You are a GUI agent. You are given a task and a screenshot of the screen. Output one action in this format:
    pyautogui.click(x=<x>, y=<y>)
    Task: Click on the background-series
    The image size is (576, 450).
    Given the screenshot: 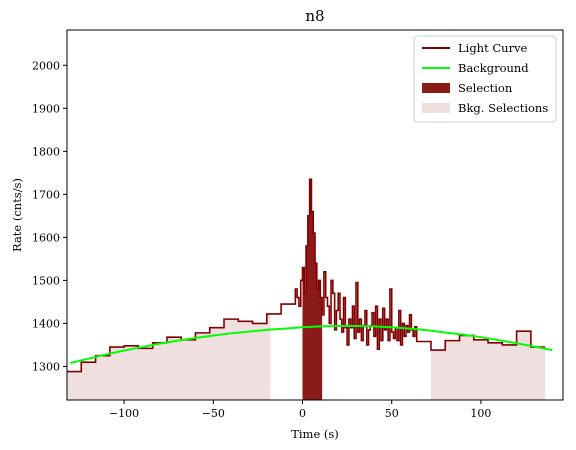 What is the action you would take?
    pyautogui.click(x=311, y=344)
    